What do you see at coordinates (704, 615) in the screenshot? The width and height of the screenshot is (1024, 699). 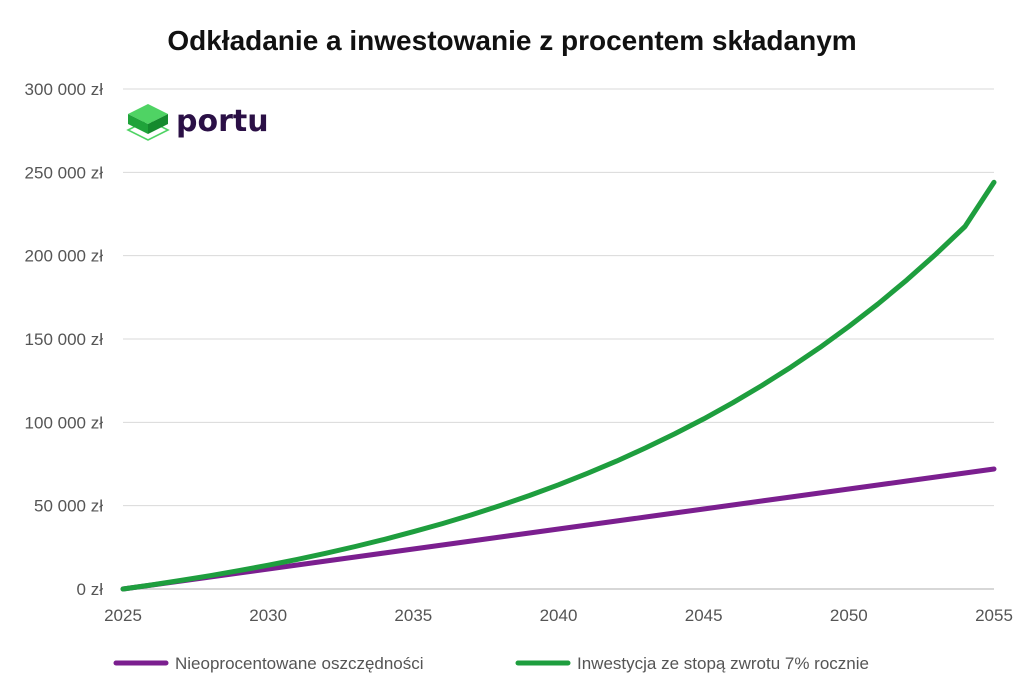 I see `x-tick-label: 2045` at bounding box center [704, 615].